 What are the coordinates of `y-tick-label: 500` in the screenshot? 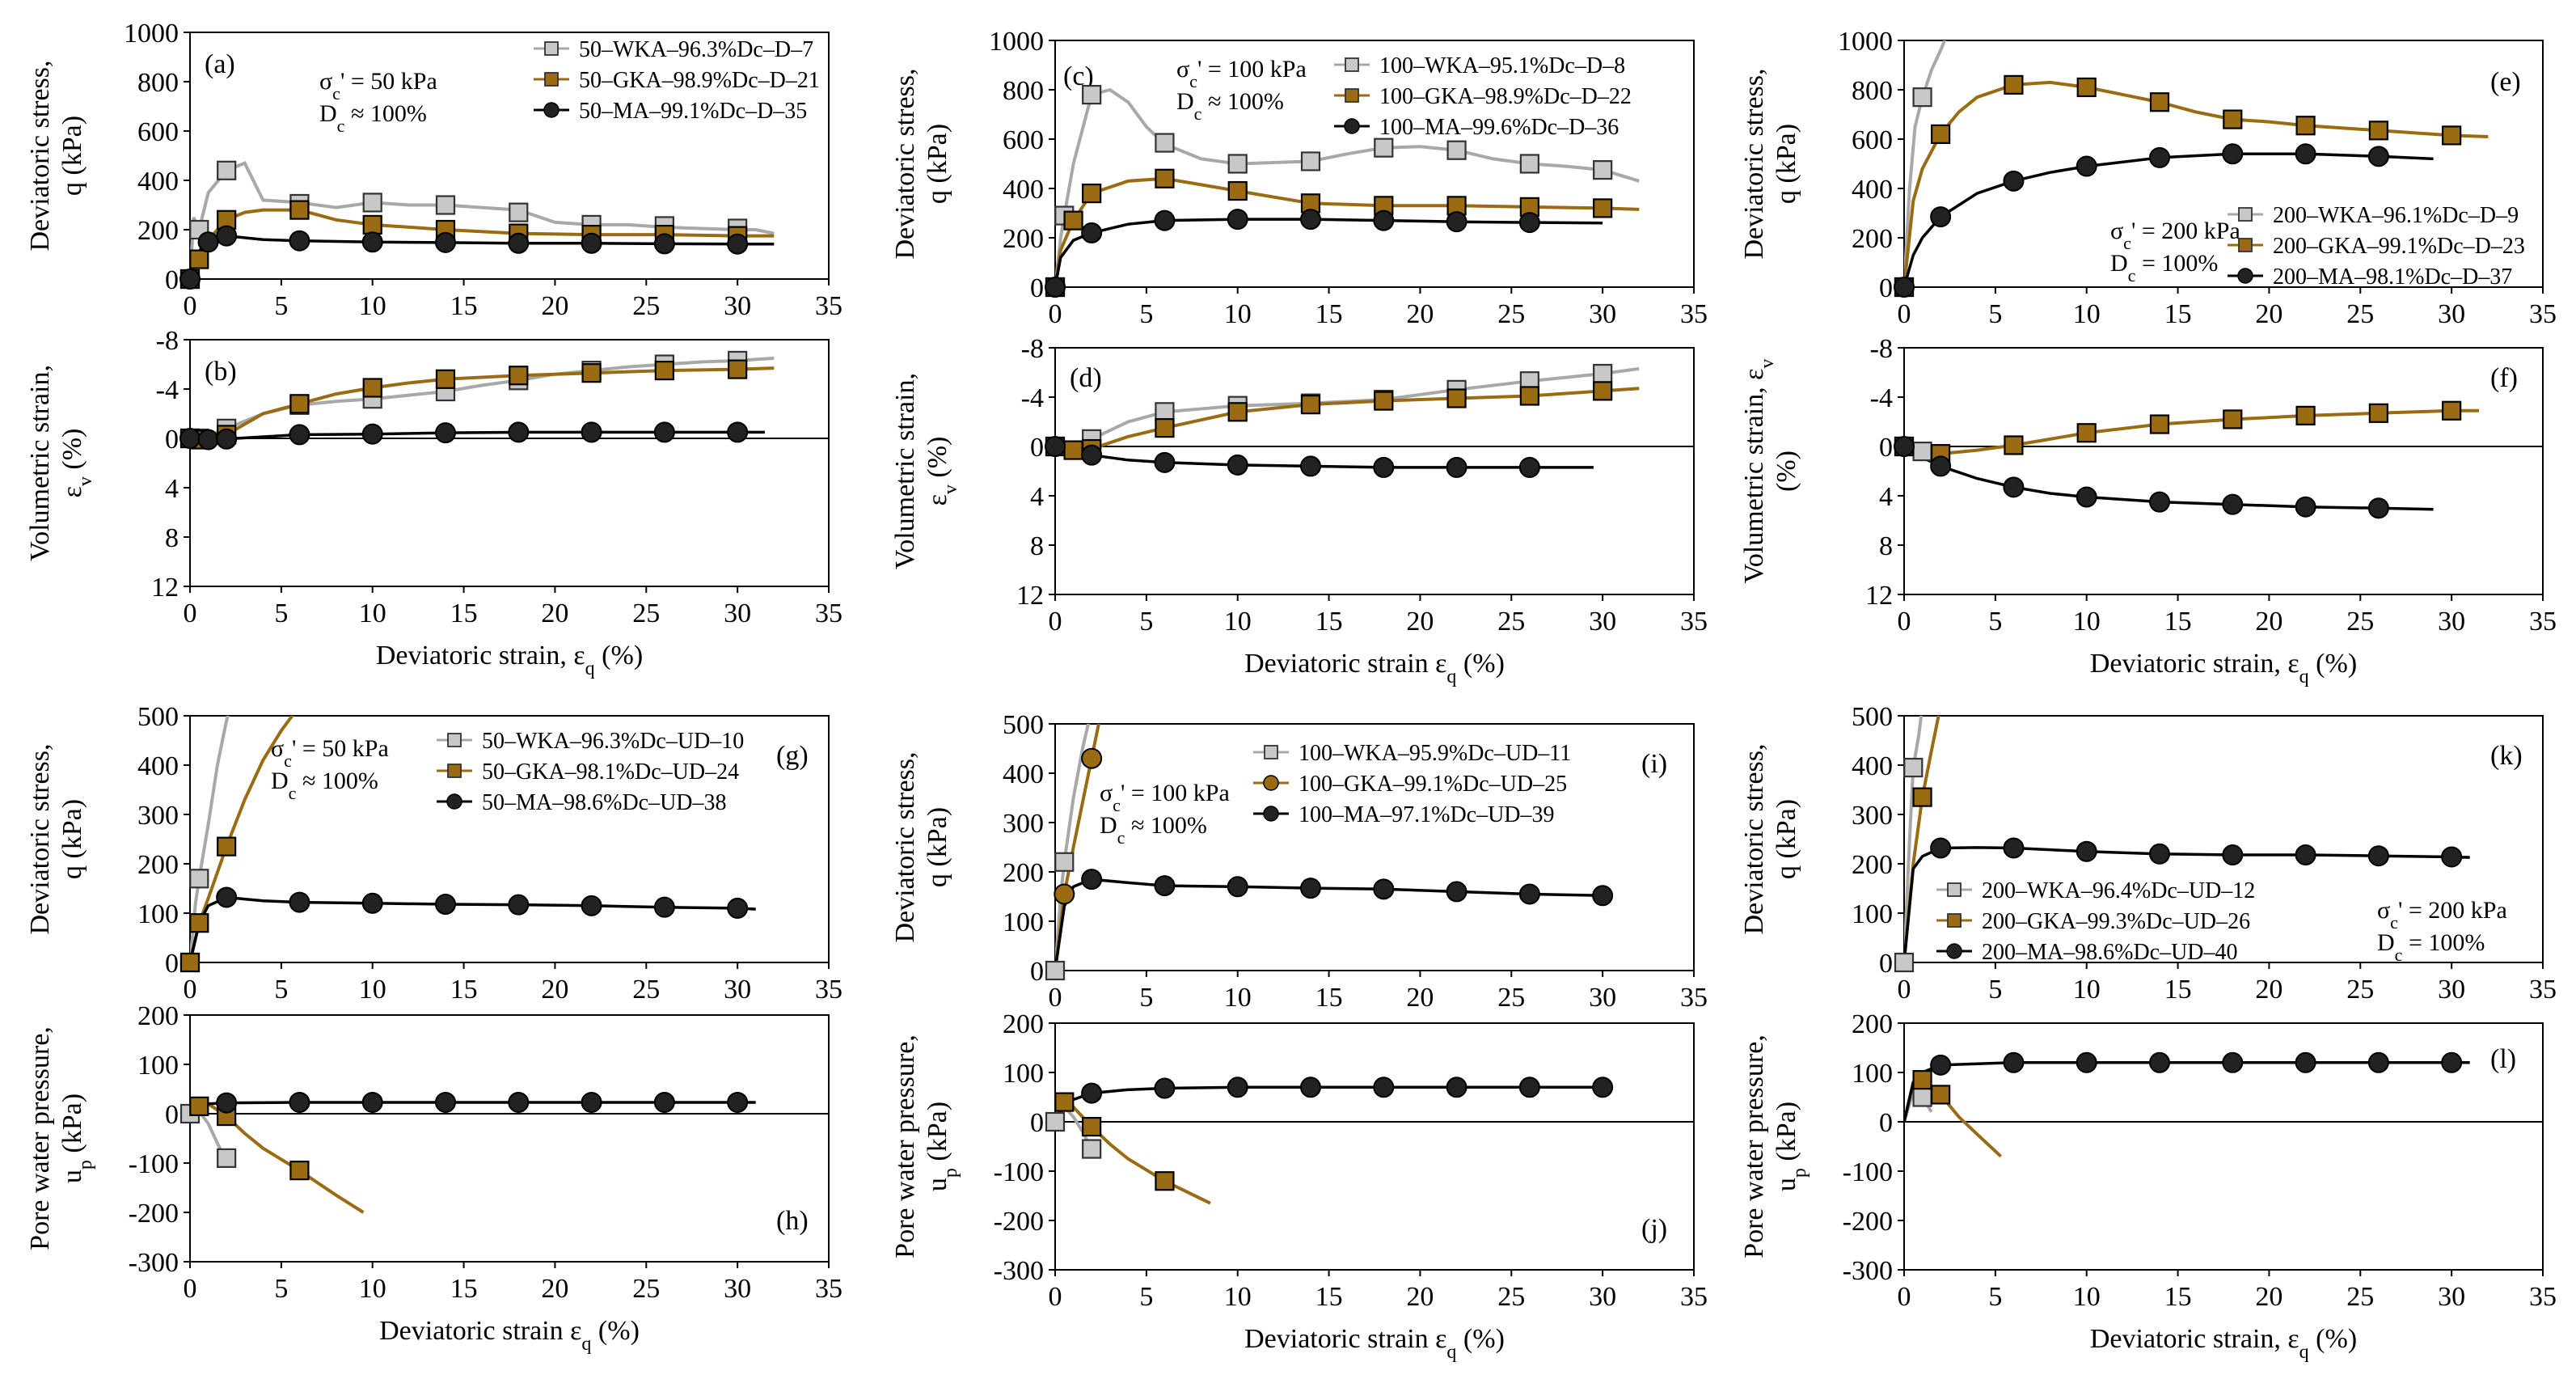 It's located at (158, 717).